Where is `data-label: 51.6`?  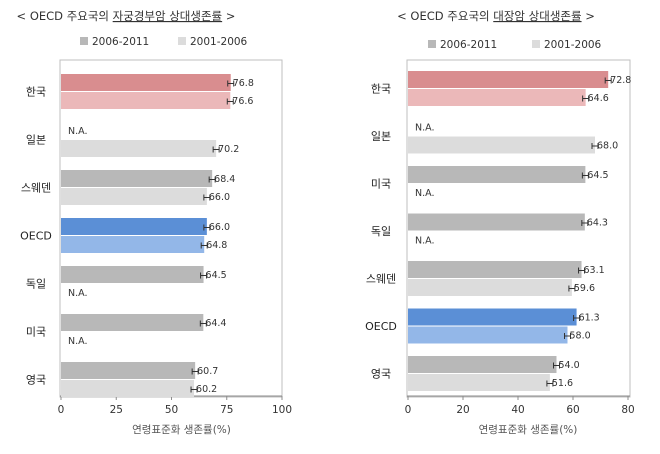
data-label: 51.6 is located at coordinates (562, 383).